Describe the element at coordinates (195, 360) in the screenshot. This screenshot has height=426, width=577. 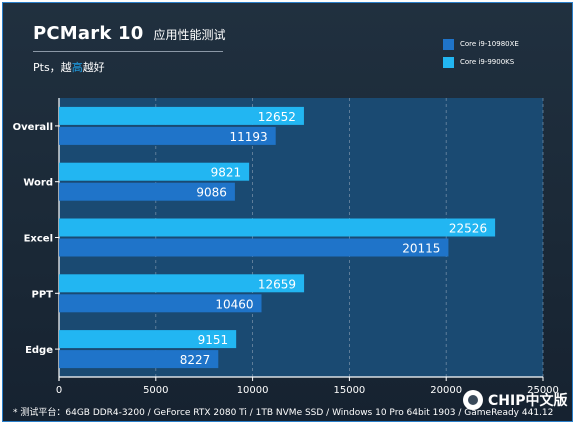
I see `data-label-edge-series-1: 8227` at that location.